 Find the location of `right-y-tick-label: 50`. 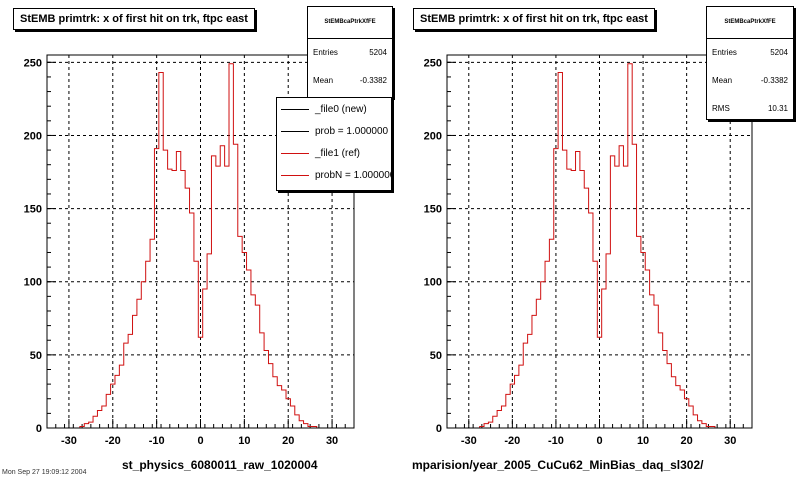

right-y-tick-label: 50 is located at coordinates (436, 356).